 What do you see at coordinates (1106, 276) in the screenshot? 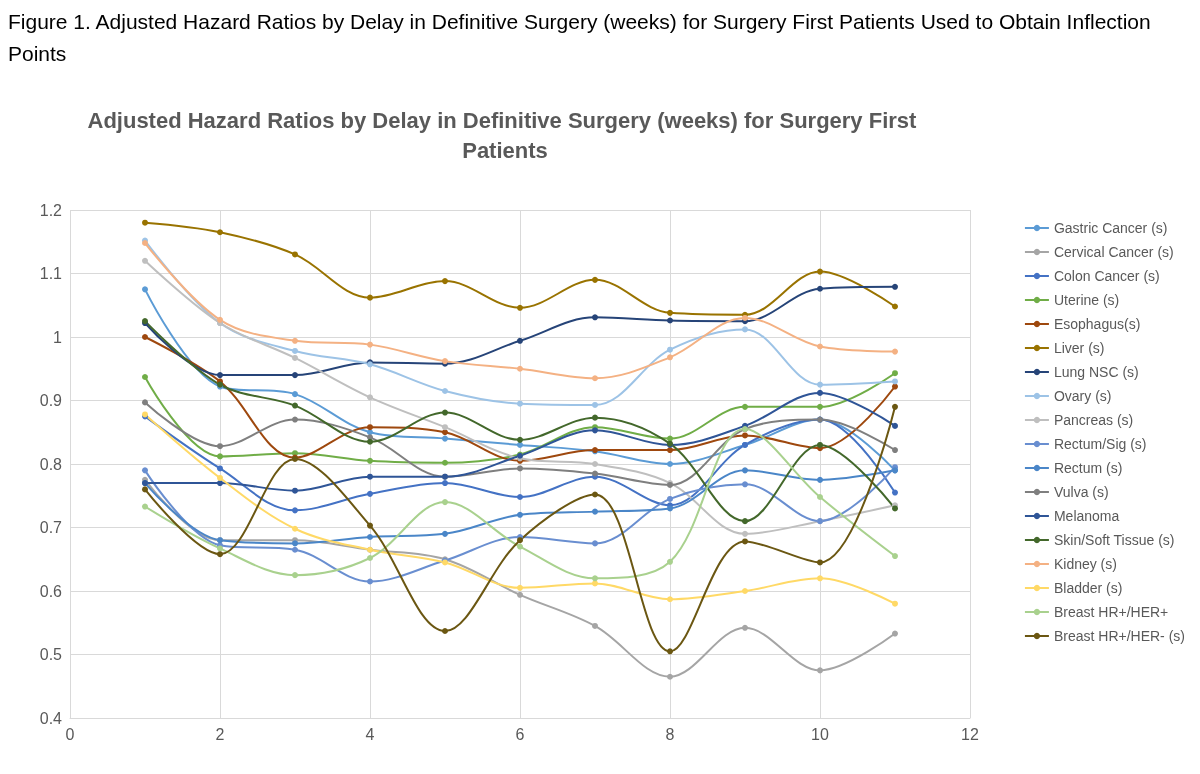
I see `legend-label: Colon Cancer (s)` at bounding box center [1106, 276].